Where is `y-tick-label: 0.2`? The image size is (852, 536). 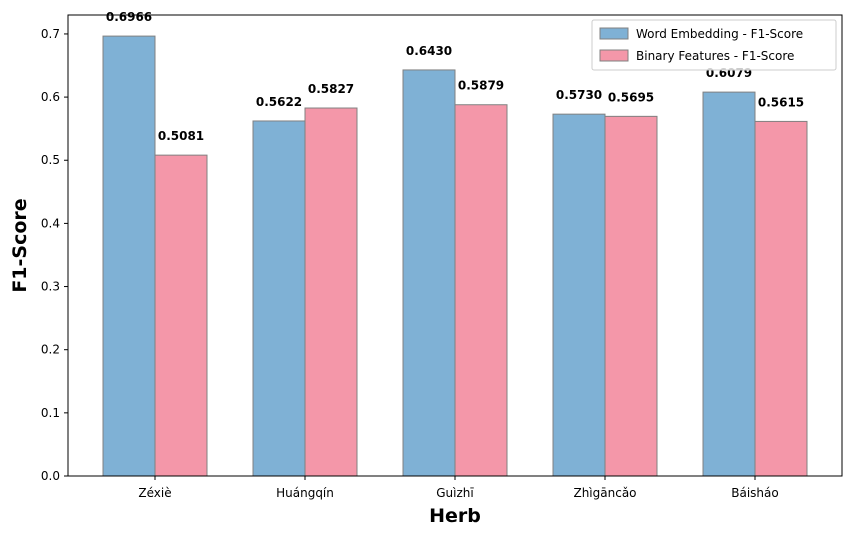 y-tick-label: 0.2 is located at coordinates (50, 350).